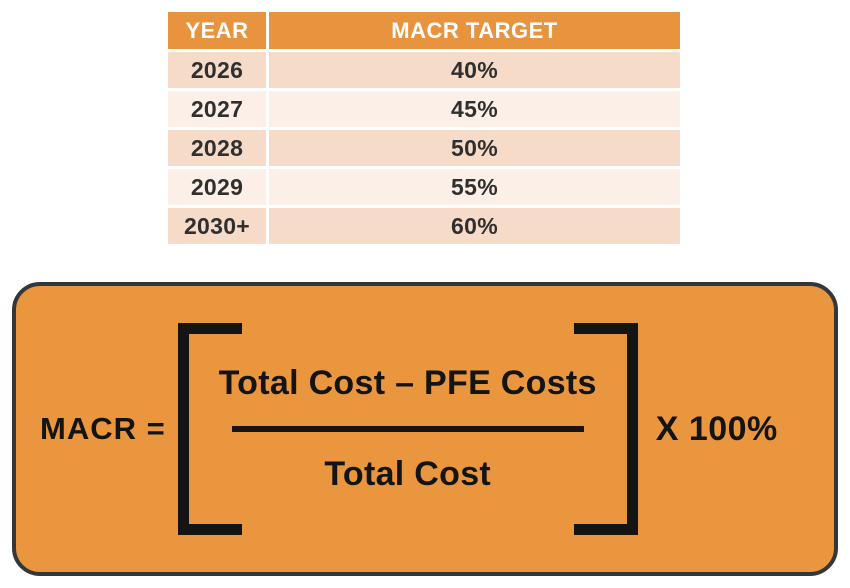  I want to click on table-cell-year: 2029, so click(217, 187).